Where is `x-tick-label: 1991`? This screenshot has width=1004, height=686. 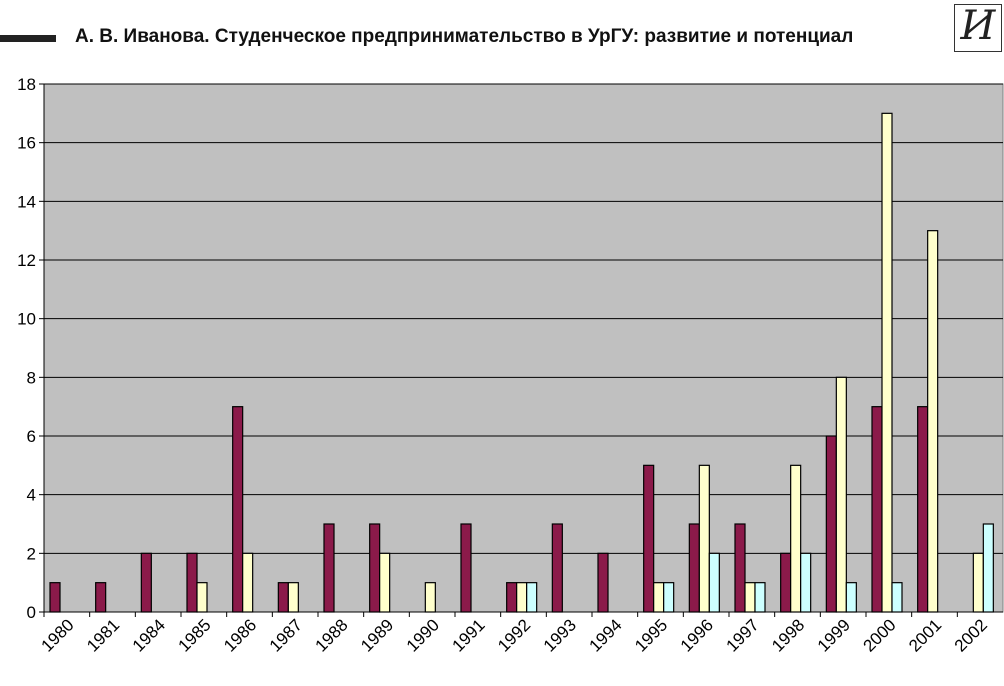
x-tick-label: 1991 is located at coordinates (468, 635).